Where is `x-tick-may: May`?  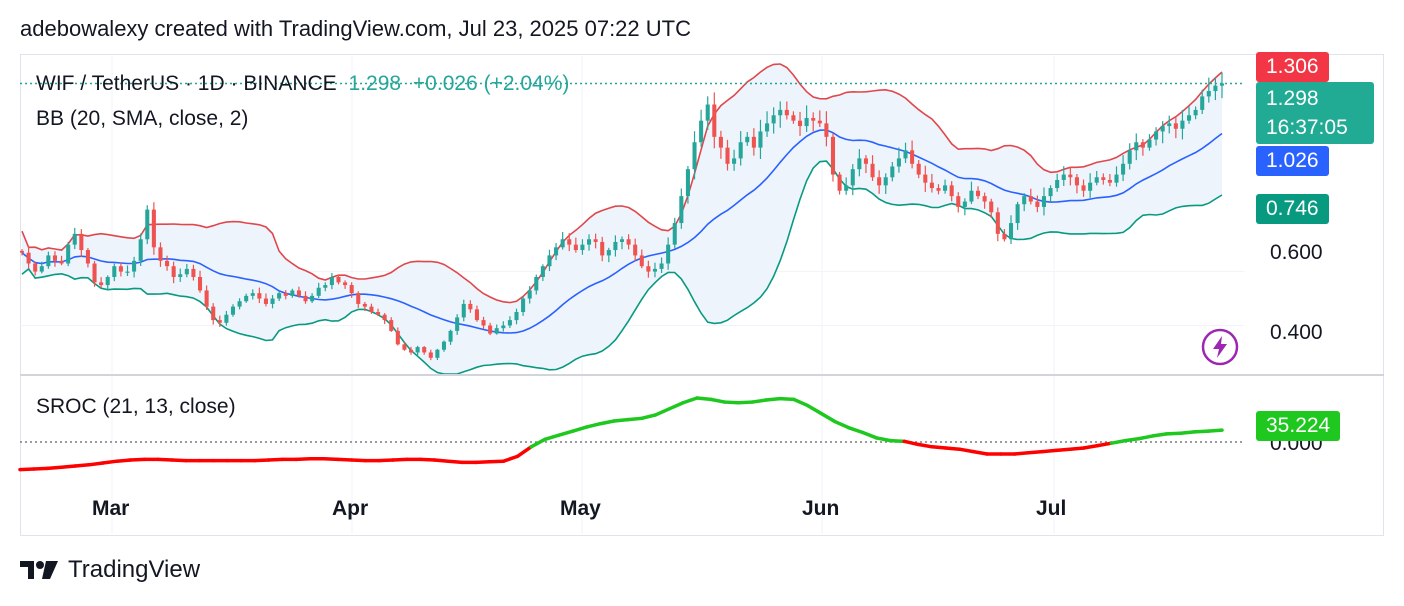 x-tick-may: May is located at coordinates (580, 508).